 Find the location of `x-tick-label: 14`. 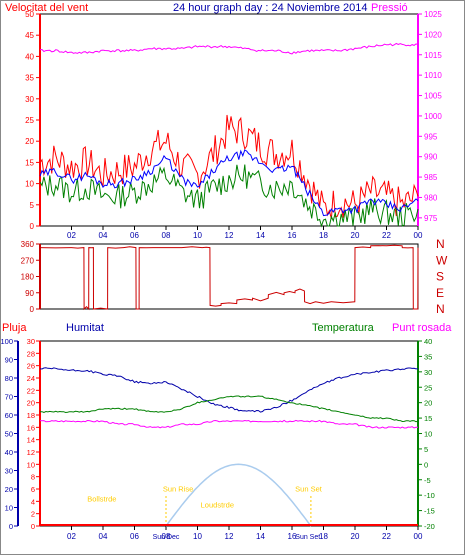

x-tick-label: 14 is located at coordinates (260, 536).